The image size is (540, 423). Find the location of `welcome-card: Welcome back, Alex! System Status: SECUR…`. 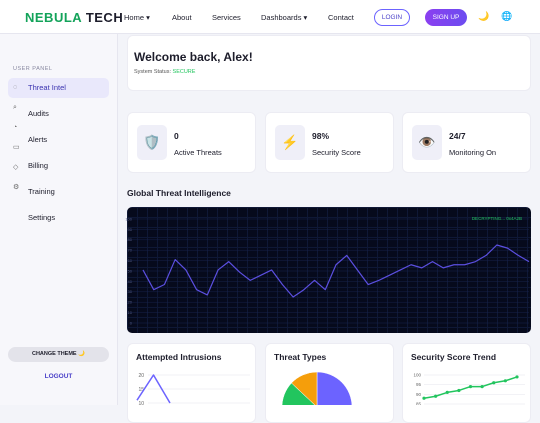

welcome-card: Welcome back, Alex! System Status: SECUR… is located at coordinates (329, 63).